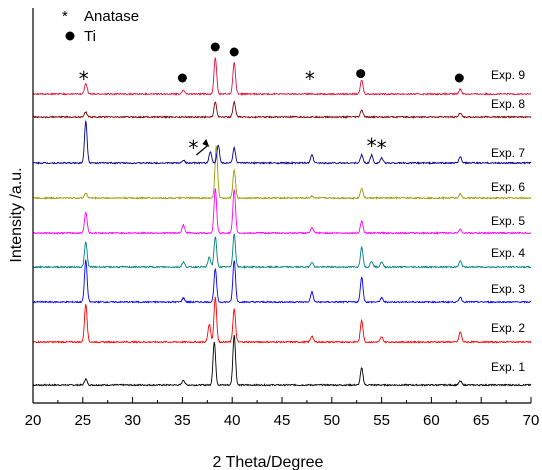 The image size is (542, 470). Describe the element at coordinates (182, 420) in the screenshot. I see `x-tick-label: 35` at that location.